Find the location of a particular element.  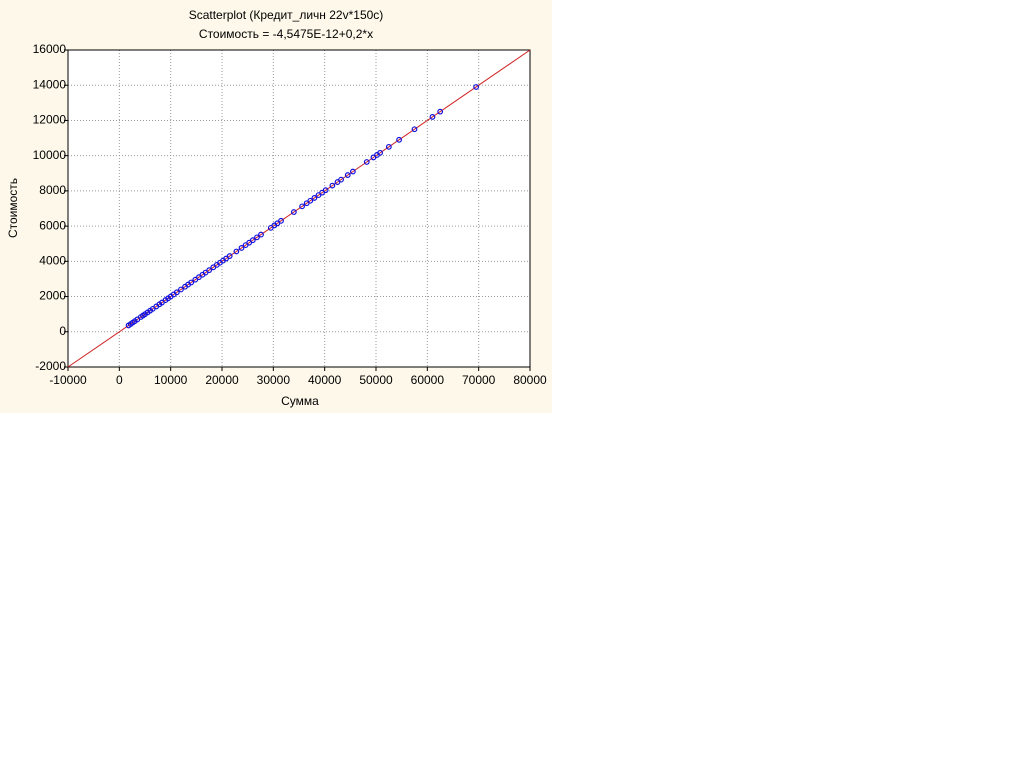

x-axis-title: Сумма is located at coordinates (300, 401).